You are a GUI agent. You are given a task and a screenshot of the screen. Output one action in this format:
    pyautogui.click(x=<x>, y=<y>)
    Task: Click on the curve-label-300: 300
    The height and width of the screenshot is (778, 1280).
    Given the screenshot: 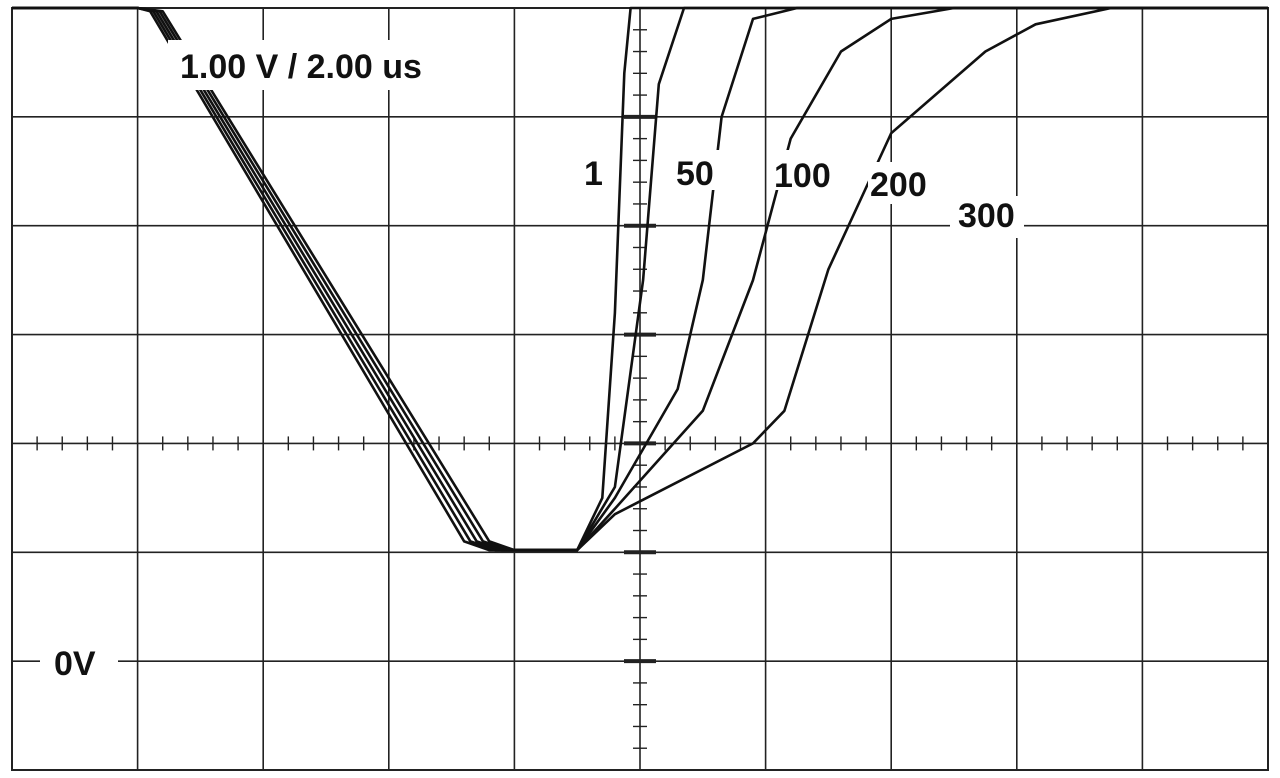 What is the action you would take?
    pyautogui.click(x=986, y=216)
    